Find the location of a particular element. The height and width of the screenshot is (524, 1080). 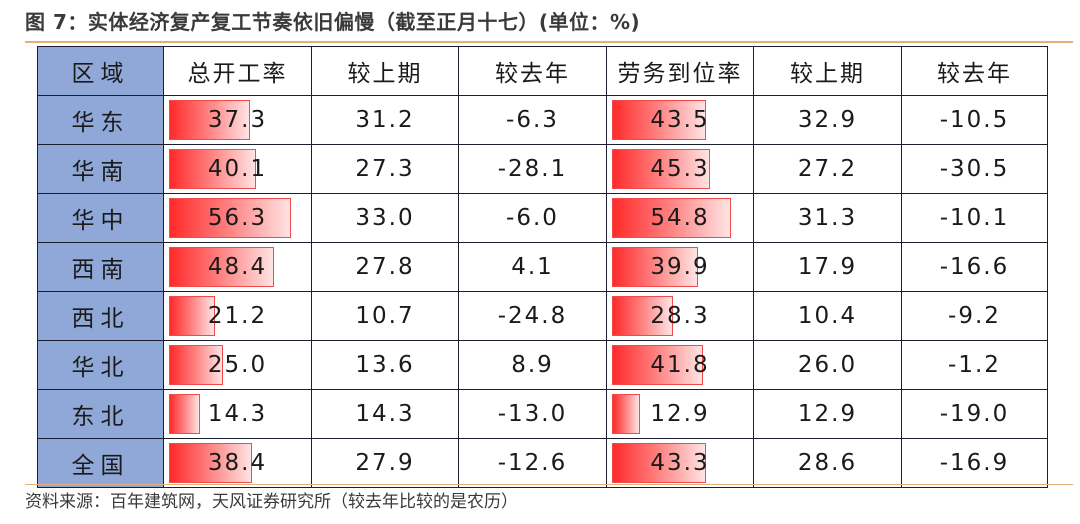

cell-region: 全国 is located at coordinates (100, 463).